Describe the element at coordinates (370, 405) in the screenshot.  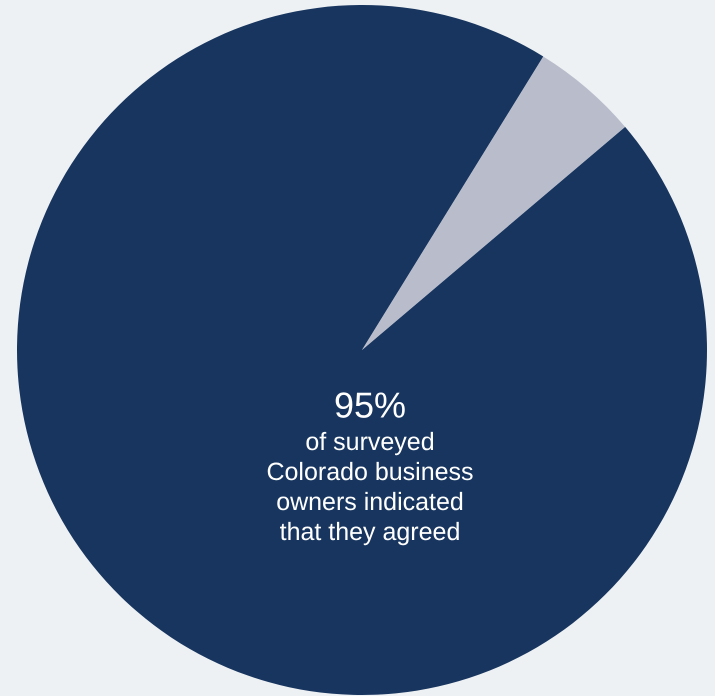
I see `data-label: 95%` at that location.